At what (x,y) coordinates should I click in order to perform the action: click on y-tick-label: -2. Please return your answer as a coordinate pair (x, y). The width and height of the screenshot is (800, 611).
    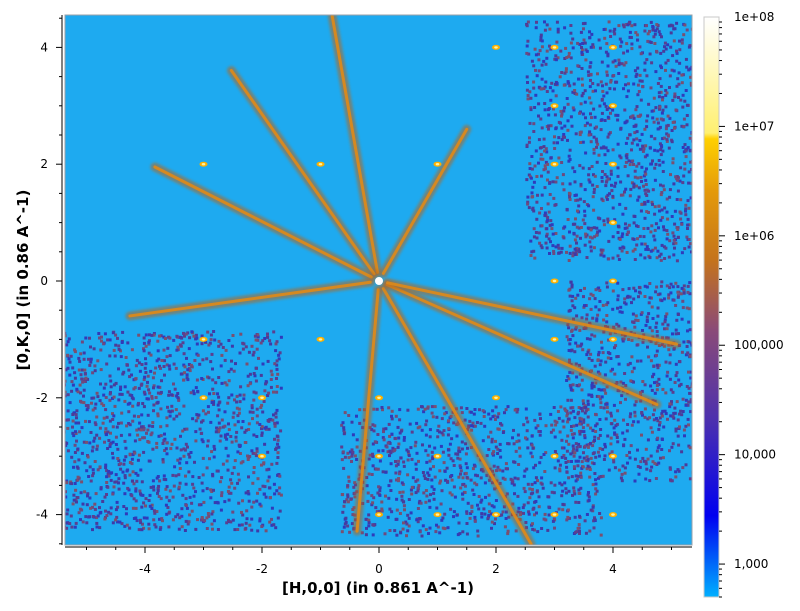
    Looking at the image, I should click on (42, 398).